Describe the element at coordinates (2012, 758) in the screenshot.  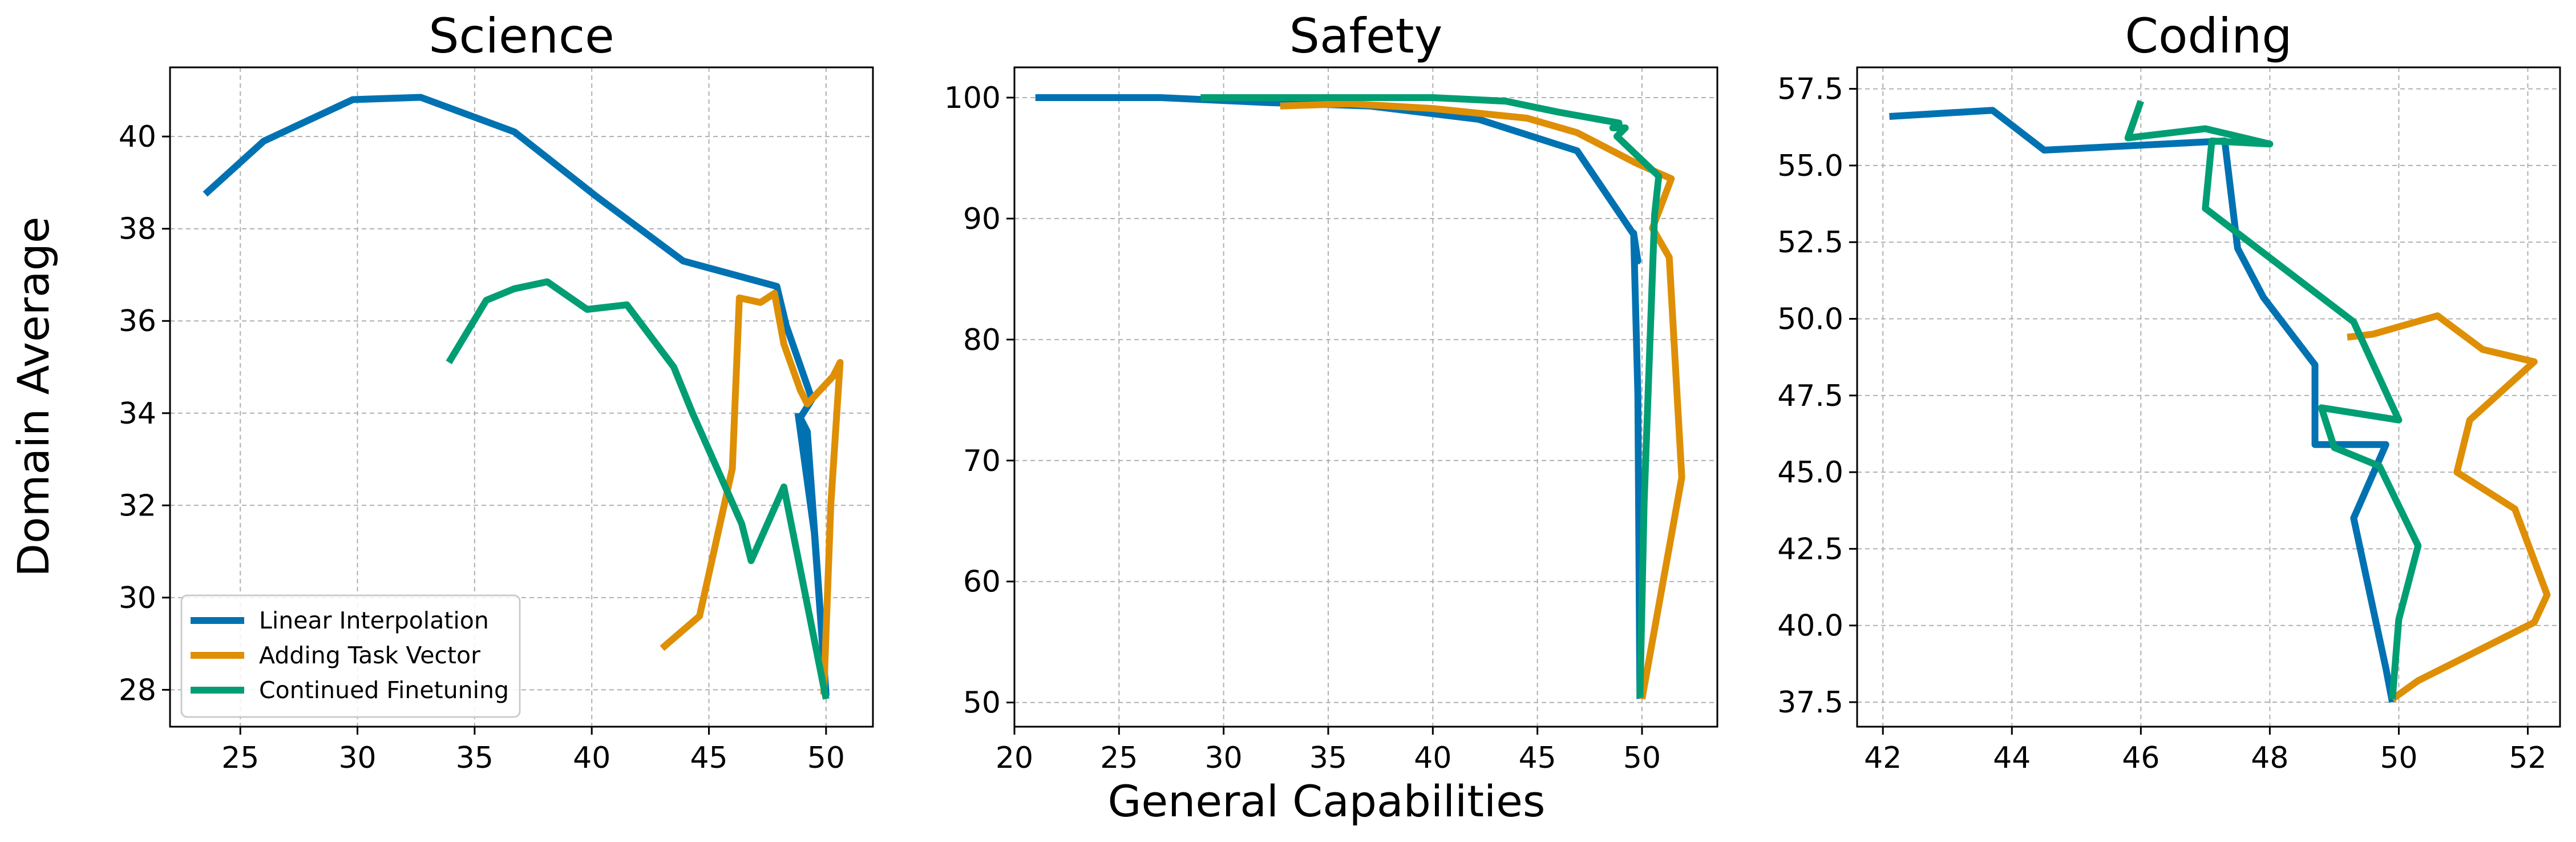
I see `x-tick-label: 44` at that location.